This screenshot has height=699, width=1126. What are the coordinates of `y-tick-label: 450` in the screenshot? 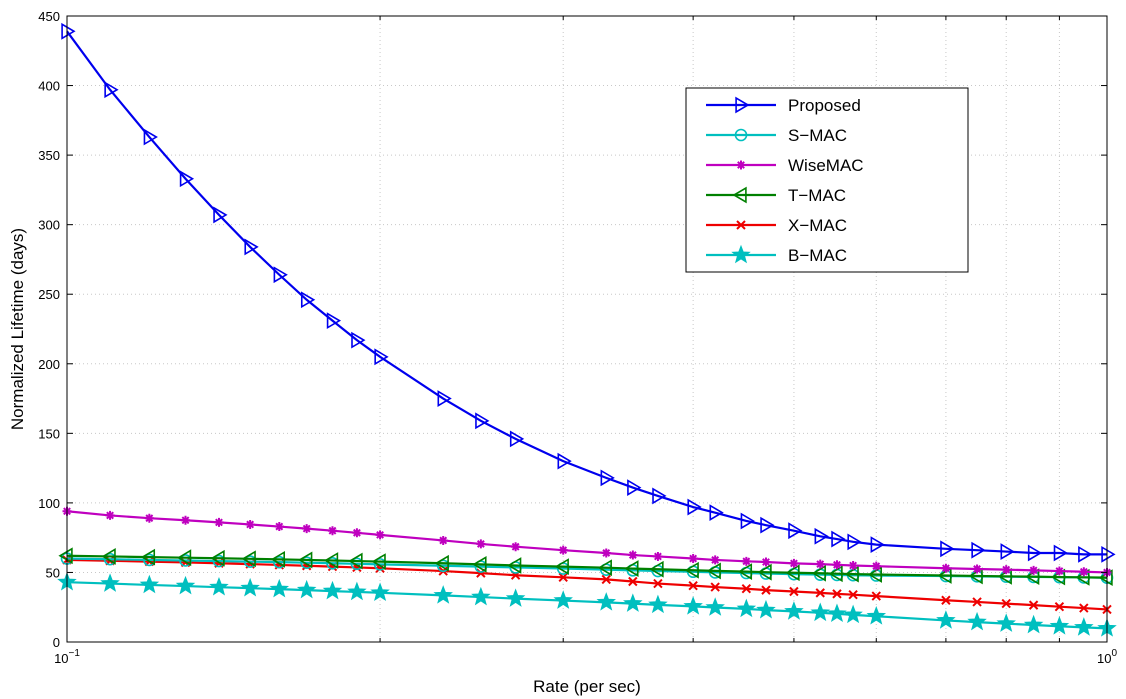 It's located at (49, 16).